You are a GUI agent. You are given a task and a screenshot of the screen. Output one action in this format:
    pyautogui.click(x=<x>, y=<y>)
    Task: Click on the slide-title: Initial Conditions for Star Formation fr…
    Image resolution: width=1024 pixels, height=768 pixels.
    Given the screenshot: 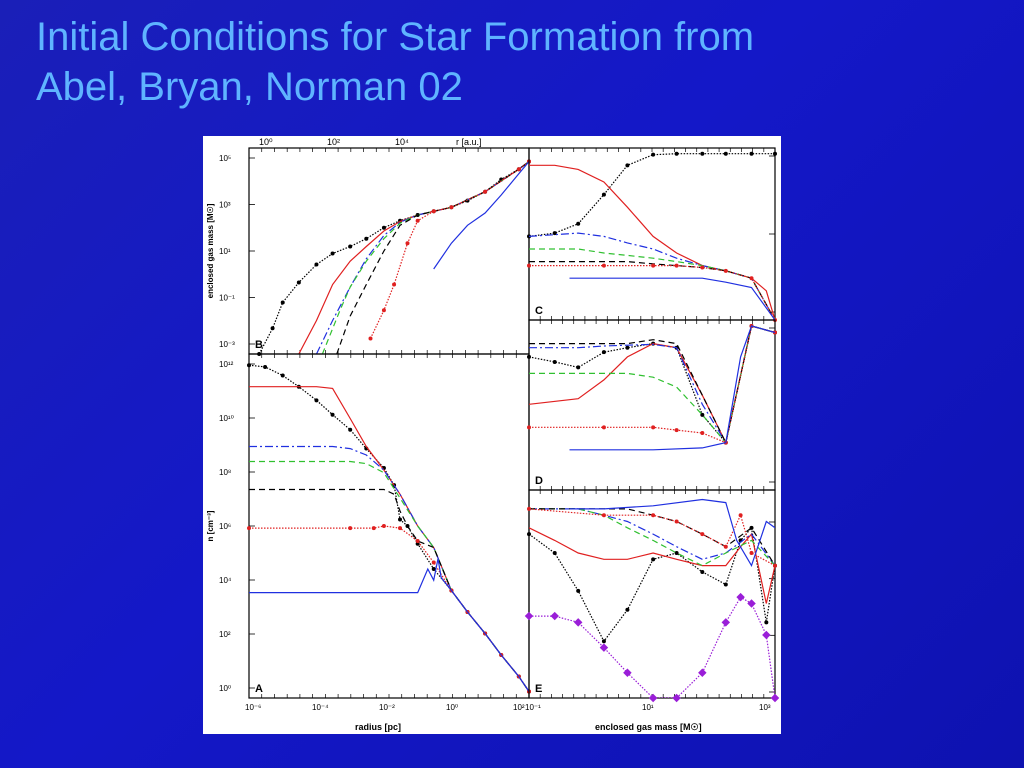 What is the action you would take?
    pyautogui.click(x=486, y=62)
    